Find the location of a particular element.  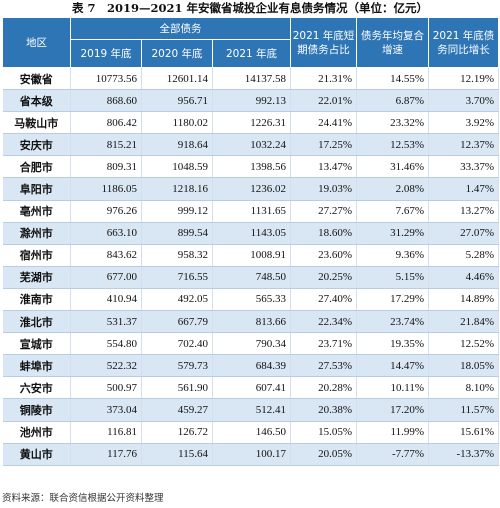

yoy-growth-cell: 33.37% is located at coordinates (464, 167).